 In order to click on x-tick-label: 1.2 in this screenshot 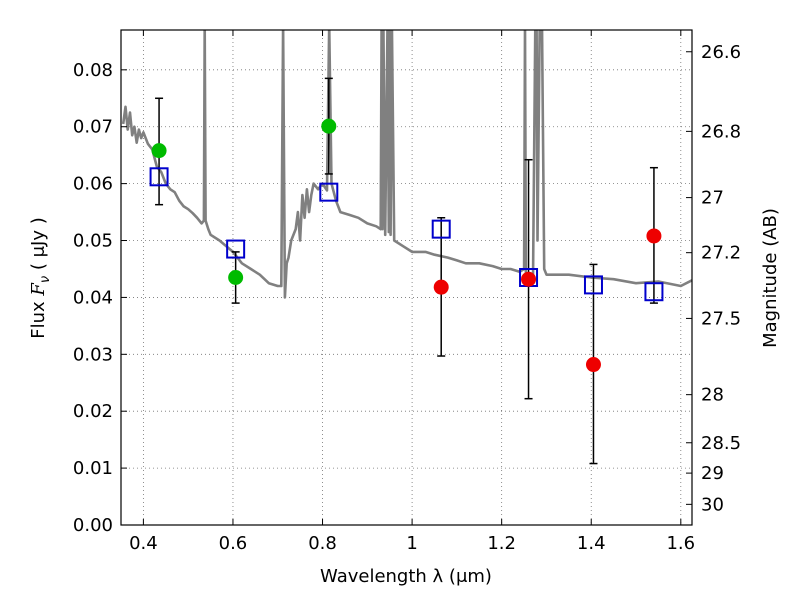, I will do `click(501, 543)`.